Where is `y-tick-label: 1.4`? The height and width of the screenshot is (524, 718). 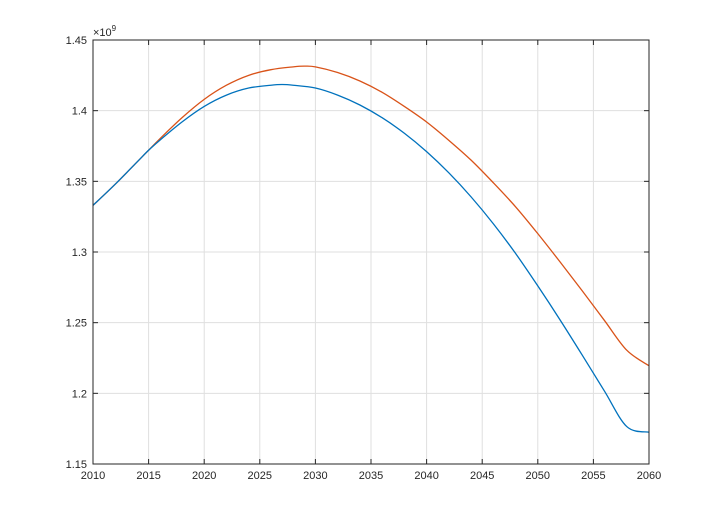
y-tick-label: 1.4 is located at coordinates (79, 112).